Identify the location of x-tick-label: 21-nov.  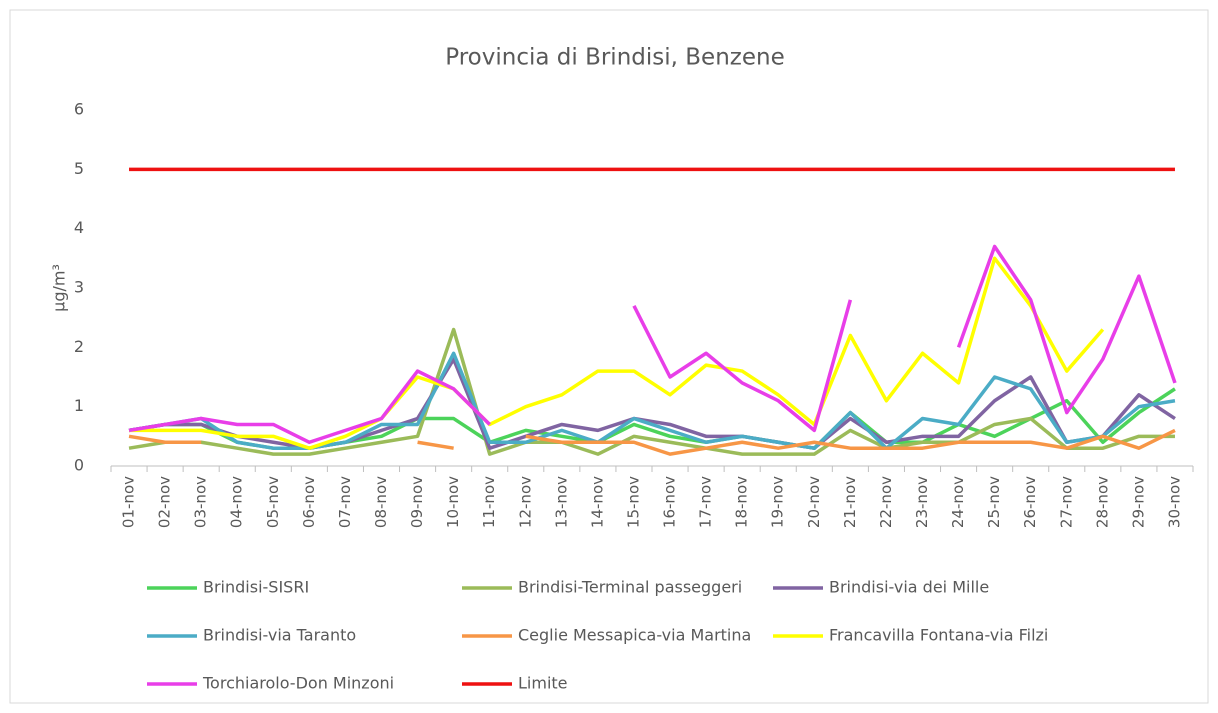
(850, 502).